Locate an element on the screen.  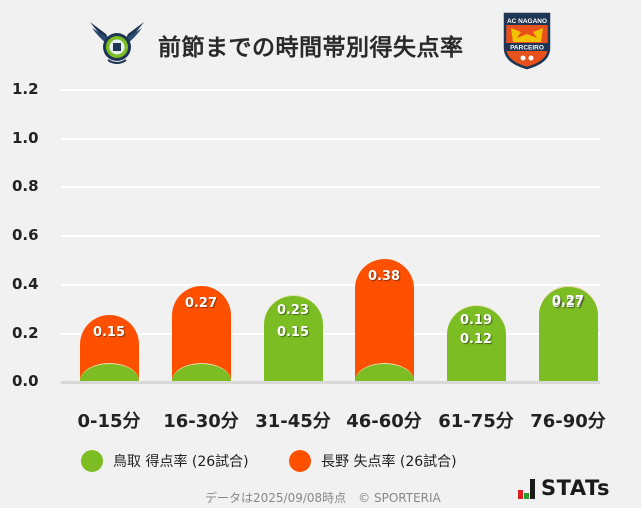
y-tick-label: 0.8 is located at coordinates (25, 186).